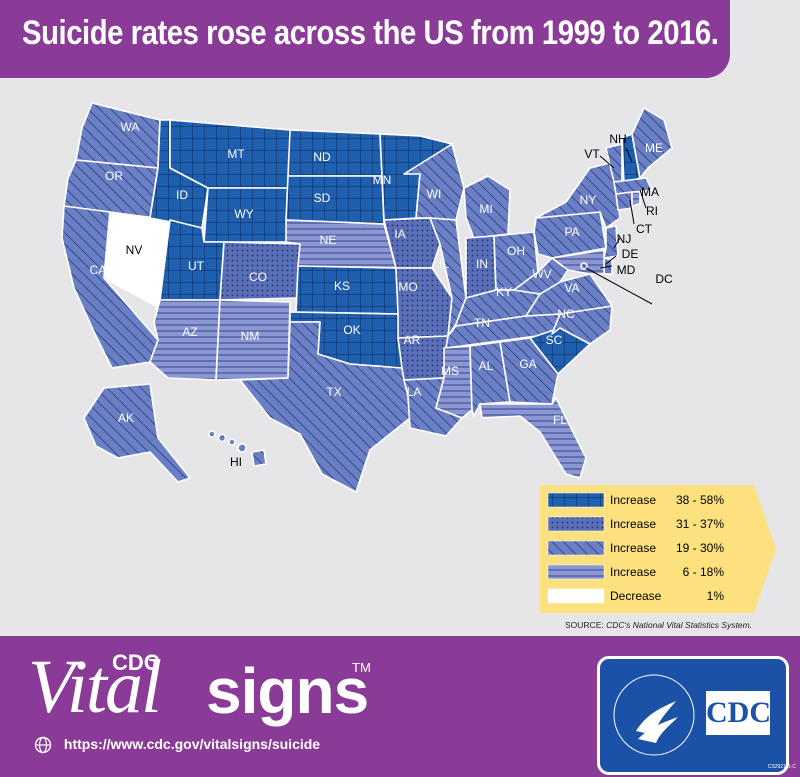 The width and height of the screenshot is (800, 777). I want to click on state-NE, so click(341, 244).